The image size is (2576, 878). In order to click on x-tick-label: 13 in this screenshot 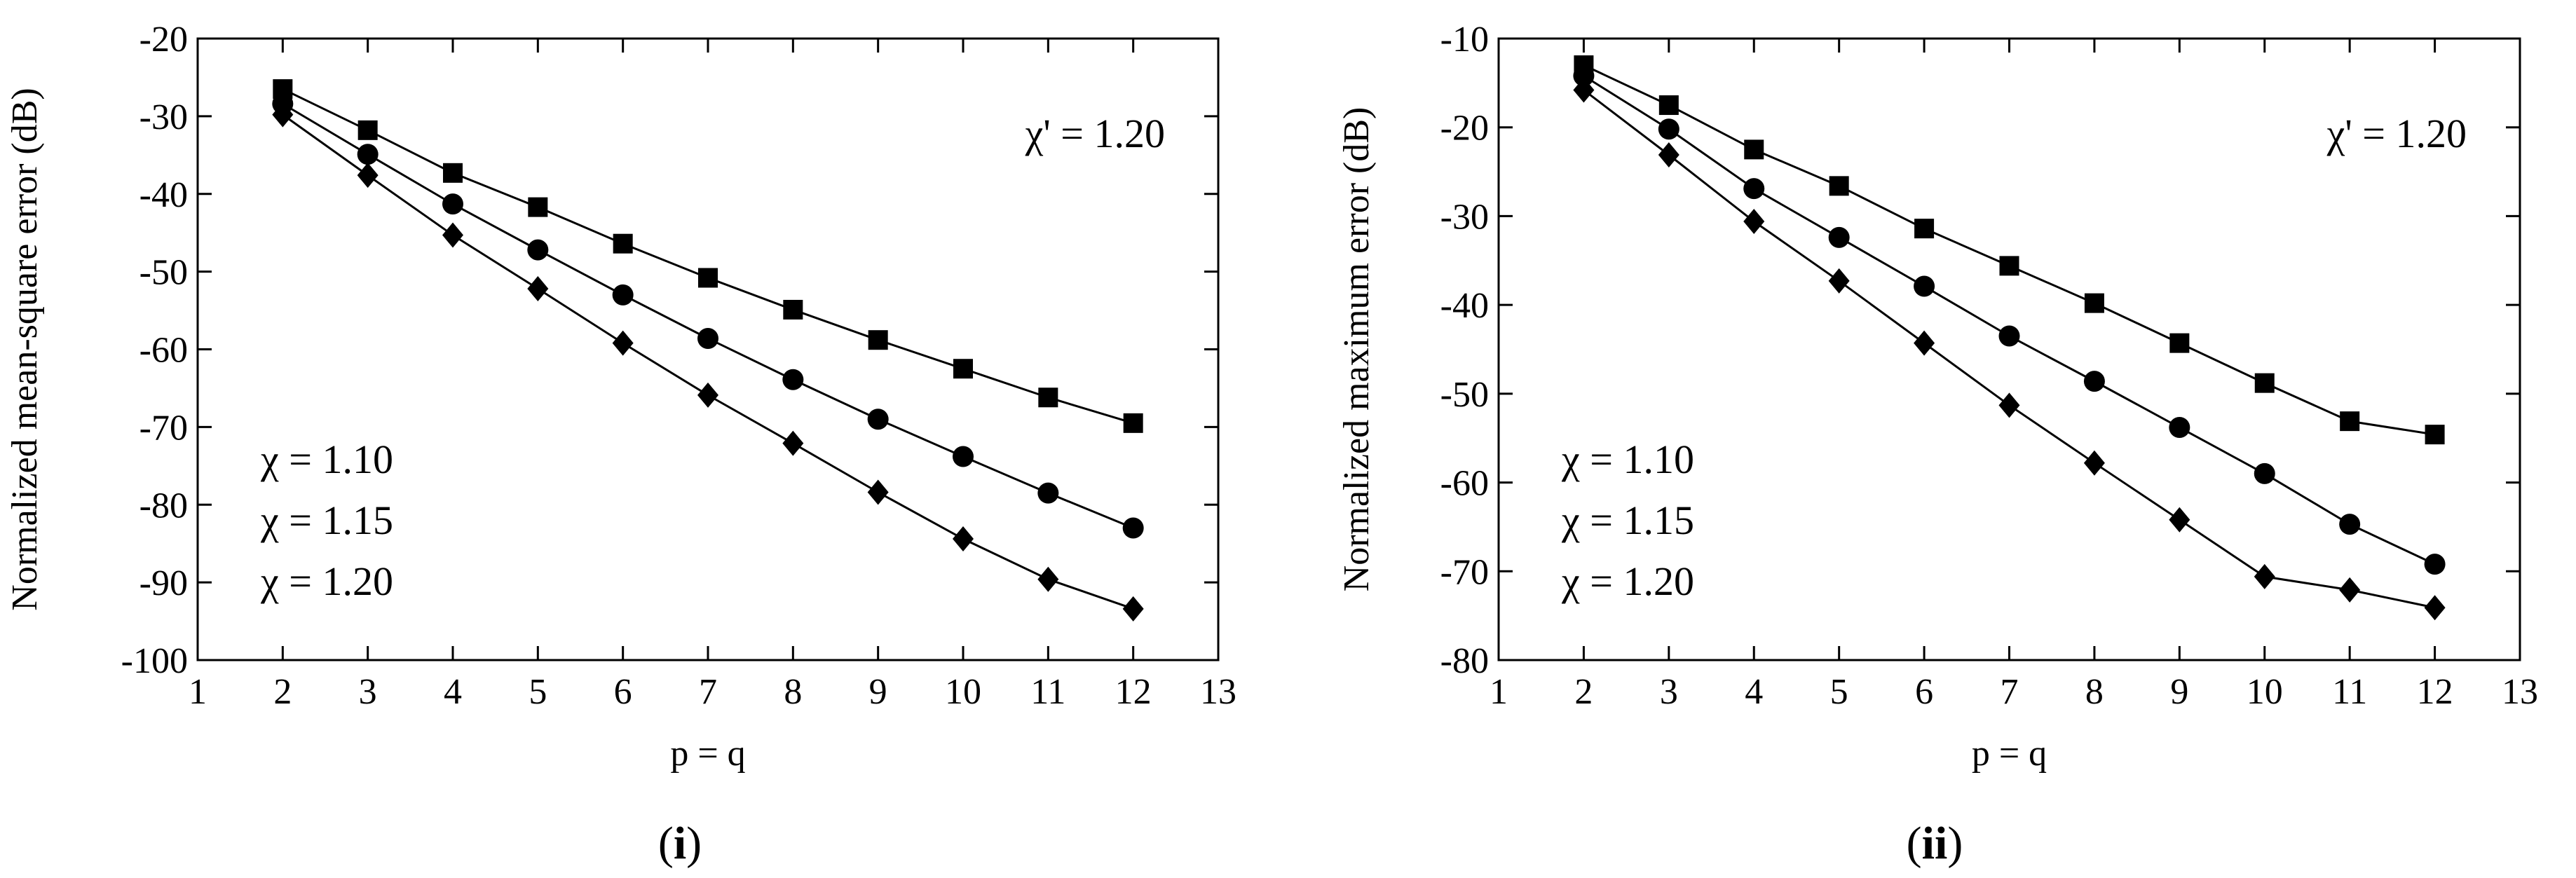, I will do `click(2520, 692)`.